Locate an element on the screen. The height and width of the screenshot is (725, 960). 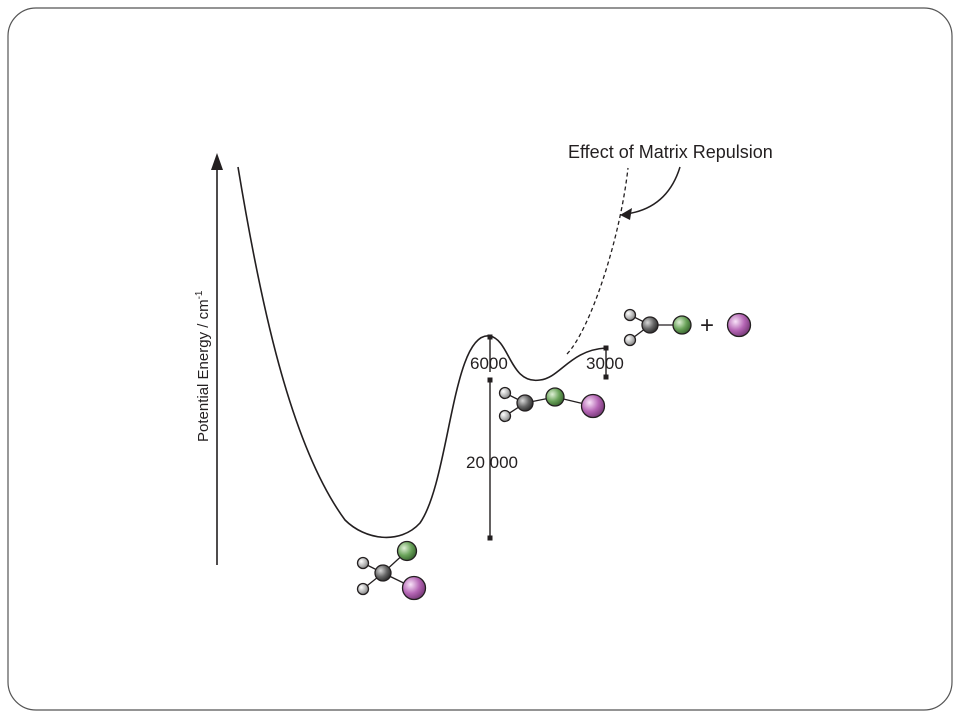
molecule-intermediate is located at coordinates (552, 404).